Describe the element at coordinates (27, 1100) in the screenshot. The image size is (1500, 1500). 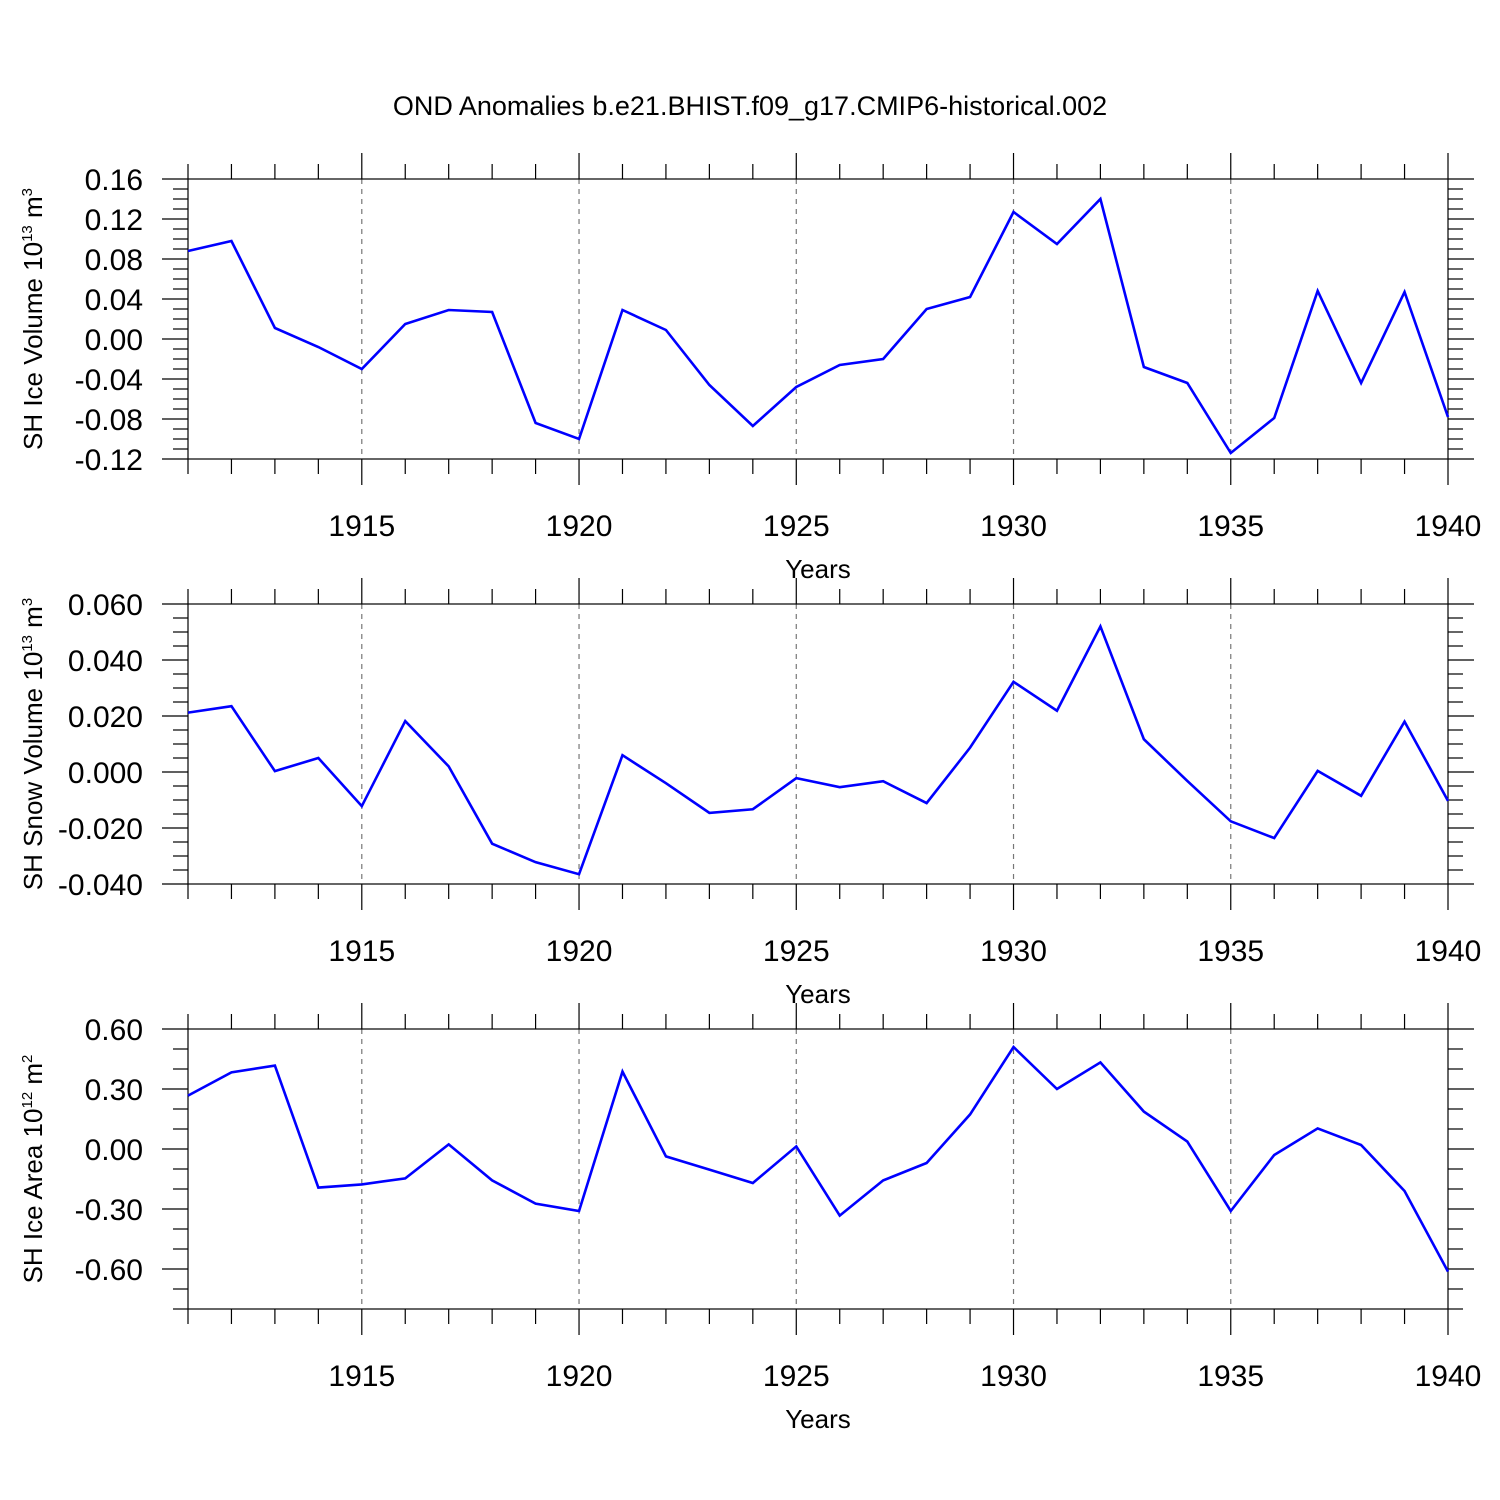
I see `y-axis-label-exponent: 12` at that location.